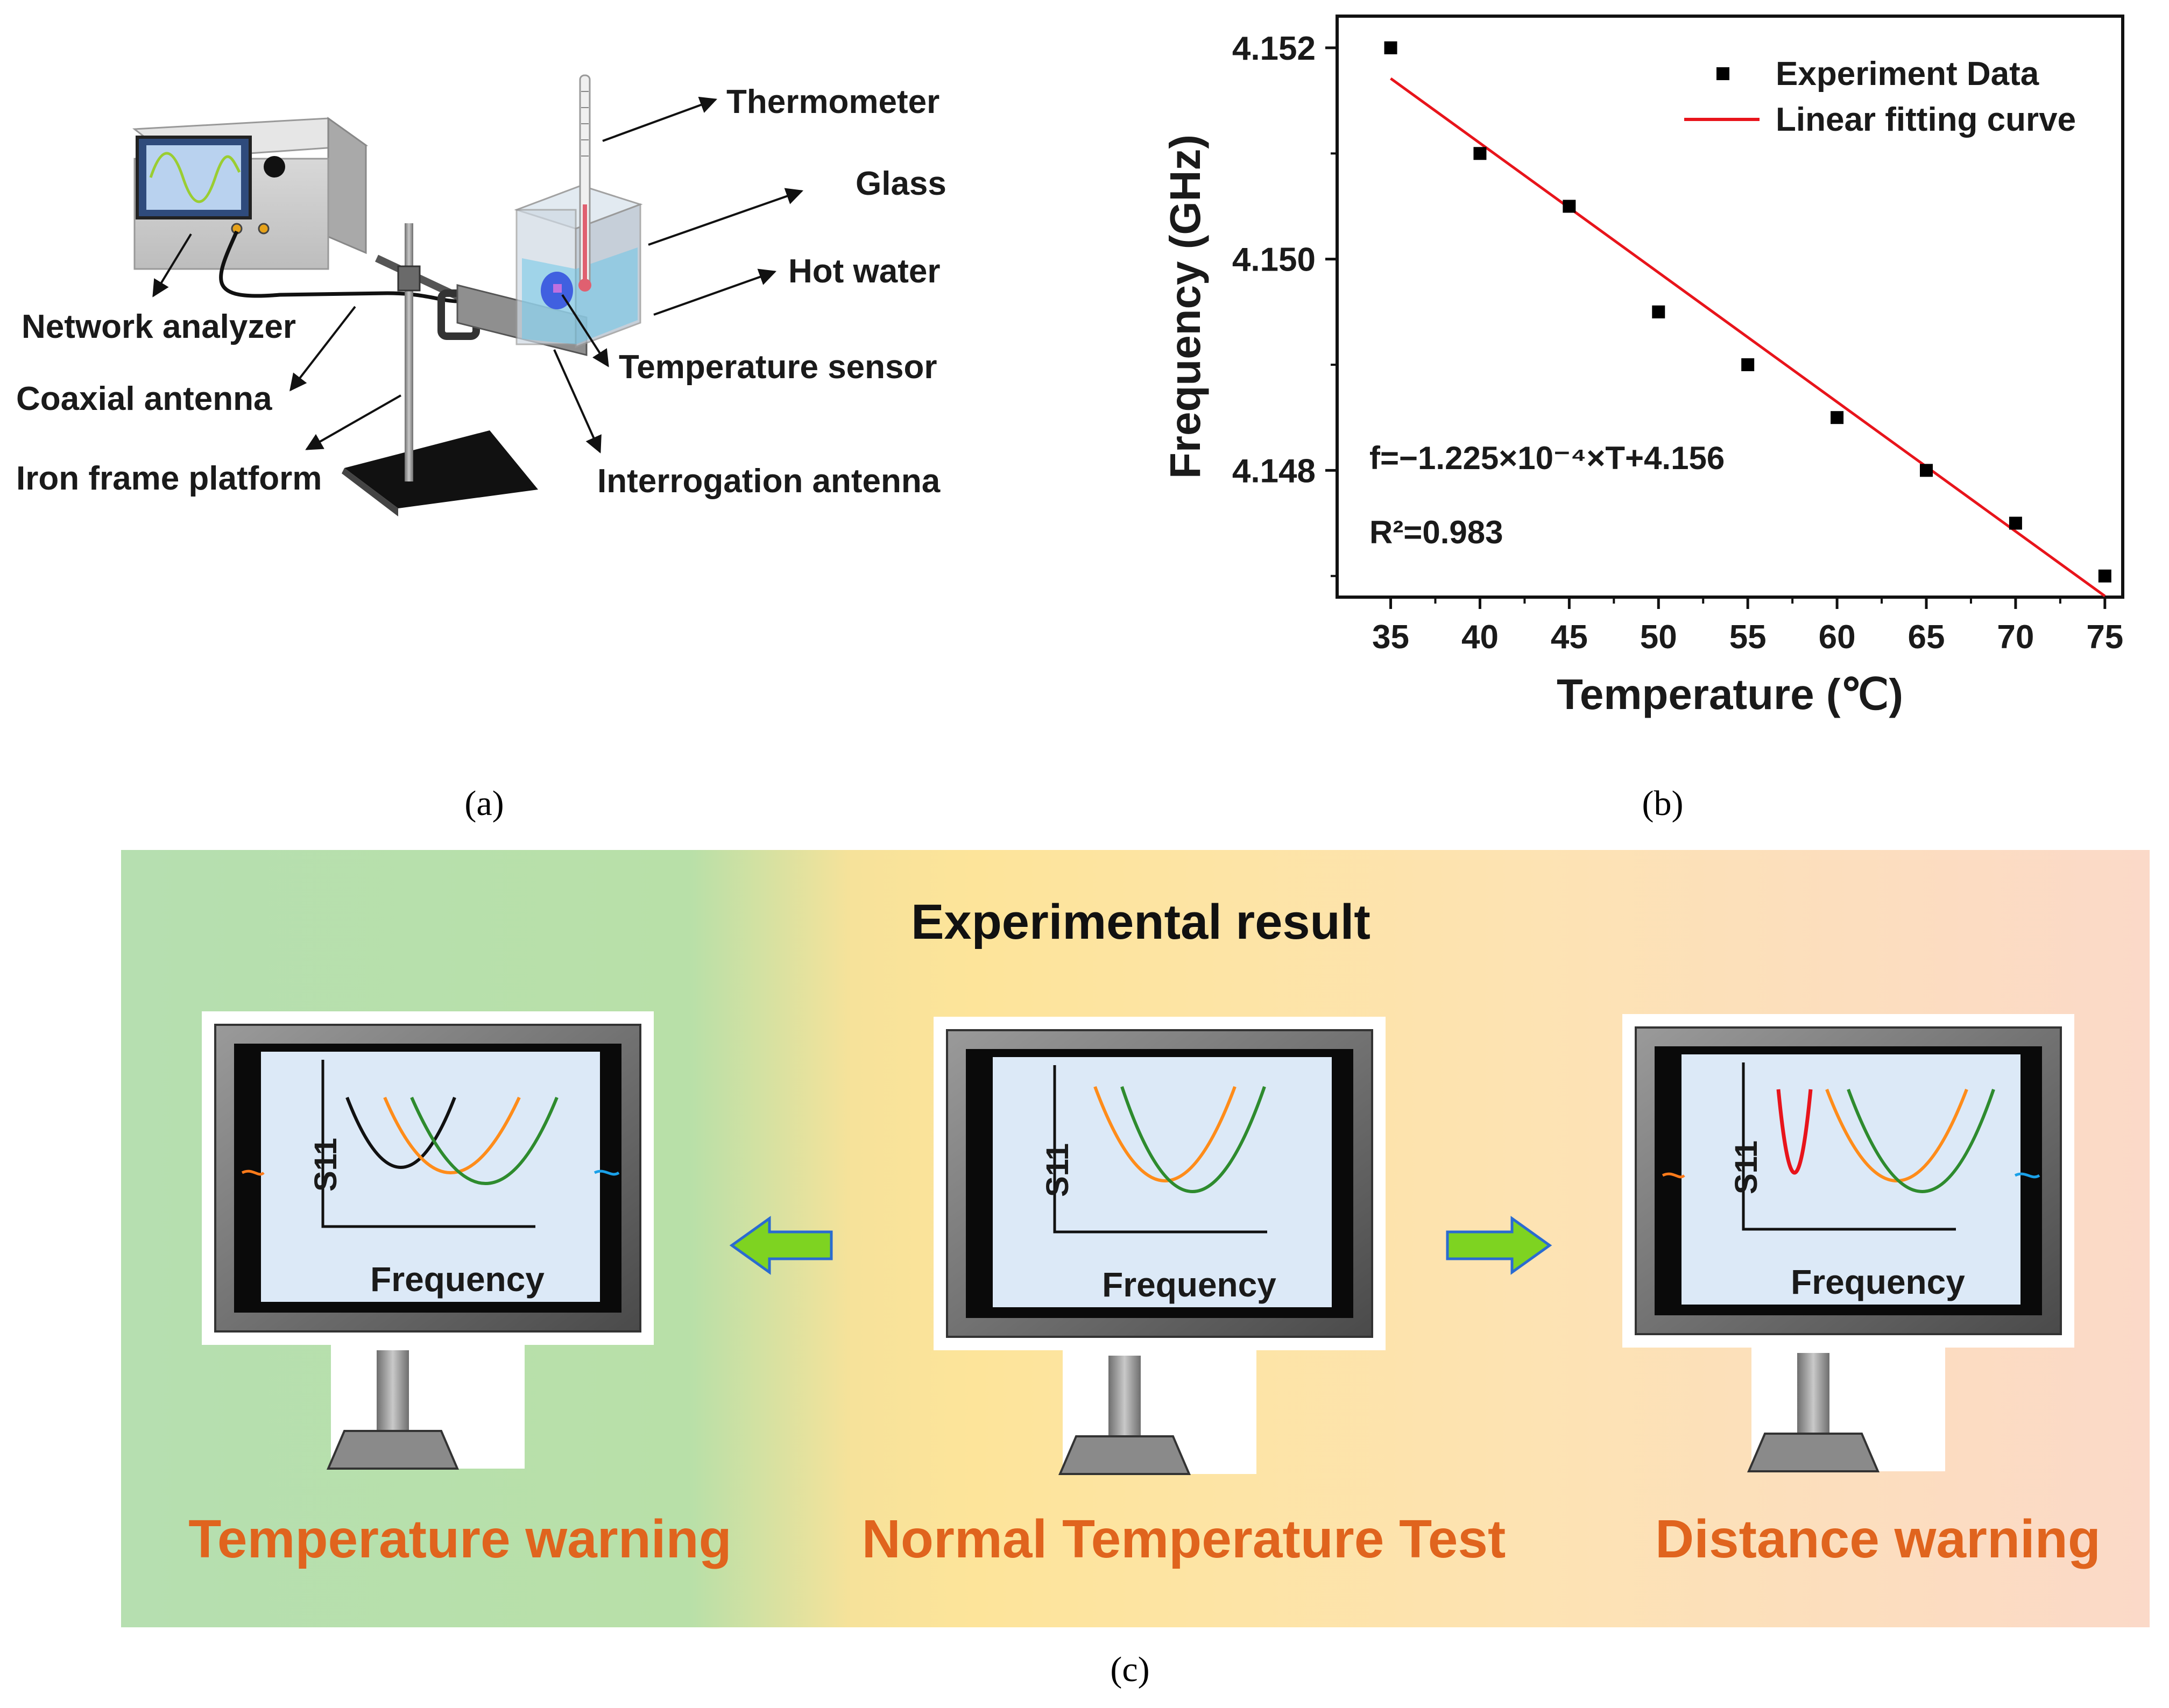 This screenshot has width=2169, height=1708. What do you see at coordinates (1547, 458) in the screenshot?
I see `annotation-equation: f=−1.225×10⁻⁴×T+4.156` at bounding box center [1547, 458].